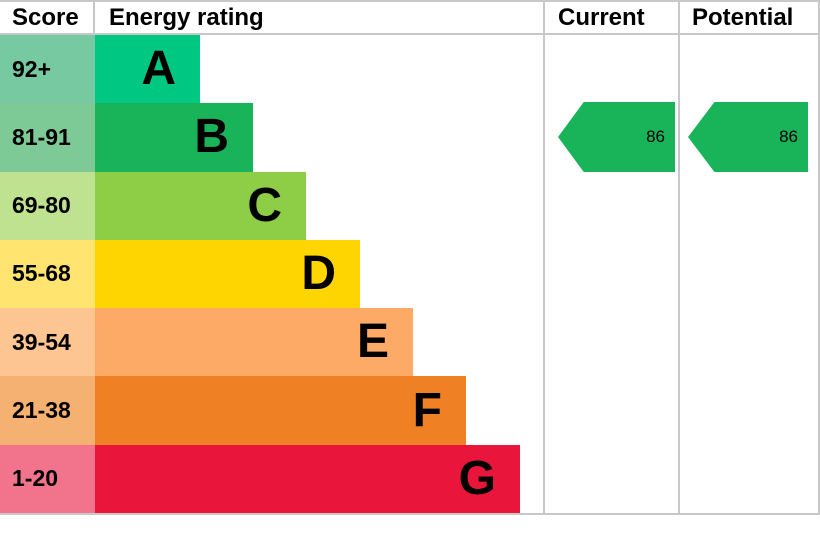 The height and width of the screenshot is (547, 820). I want to click on score-range-c: 69-80, so click(47, 205).